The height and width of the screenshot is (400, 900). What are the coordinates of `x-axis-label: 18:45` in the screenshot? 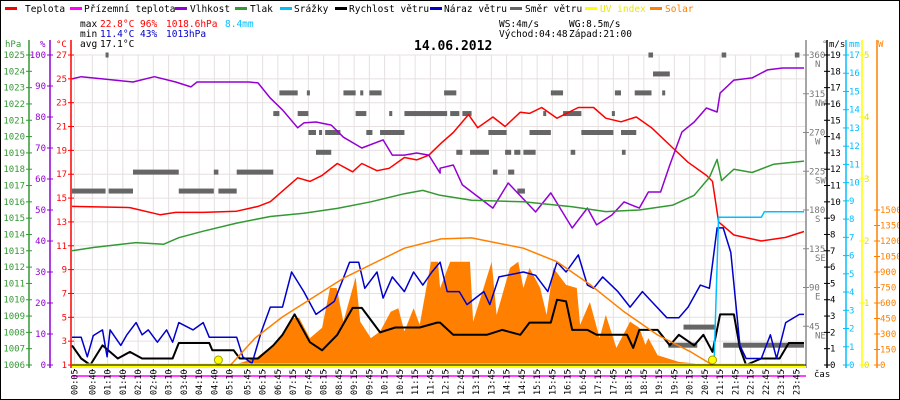 It's located at (645, 382).